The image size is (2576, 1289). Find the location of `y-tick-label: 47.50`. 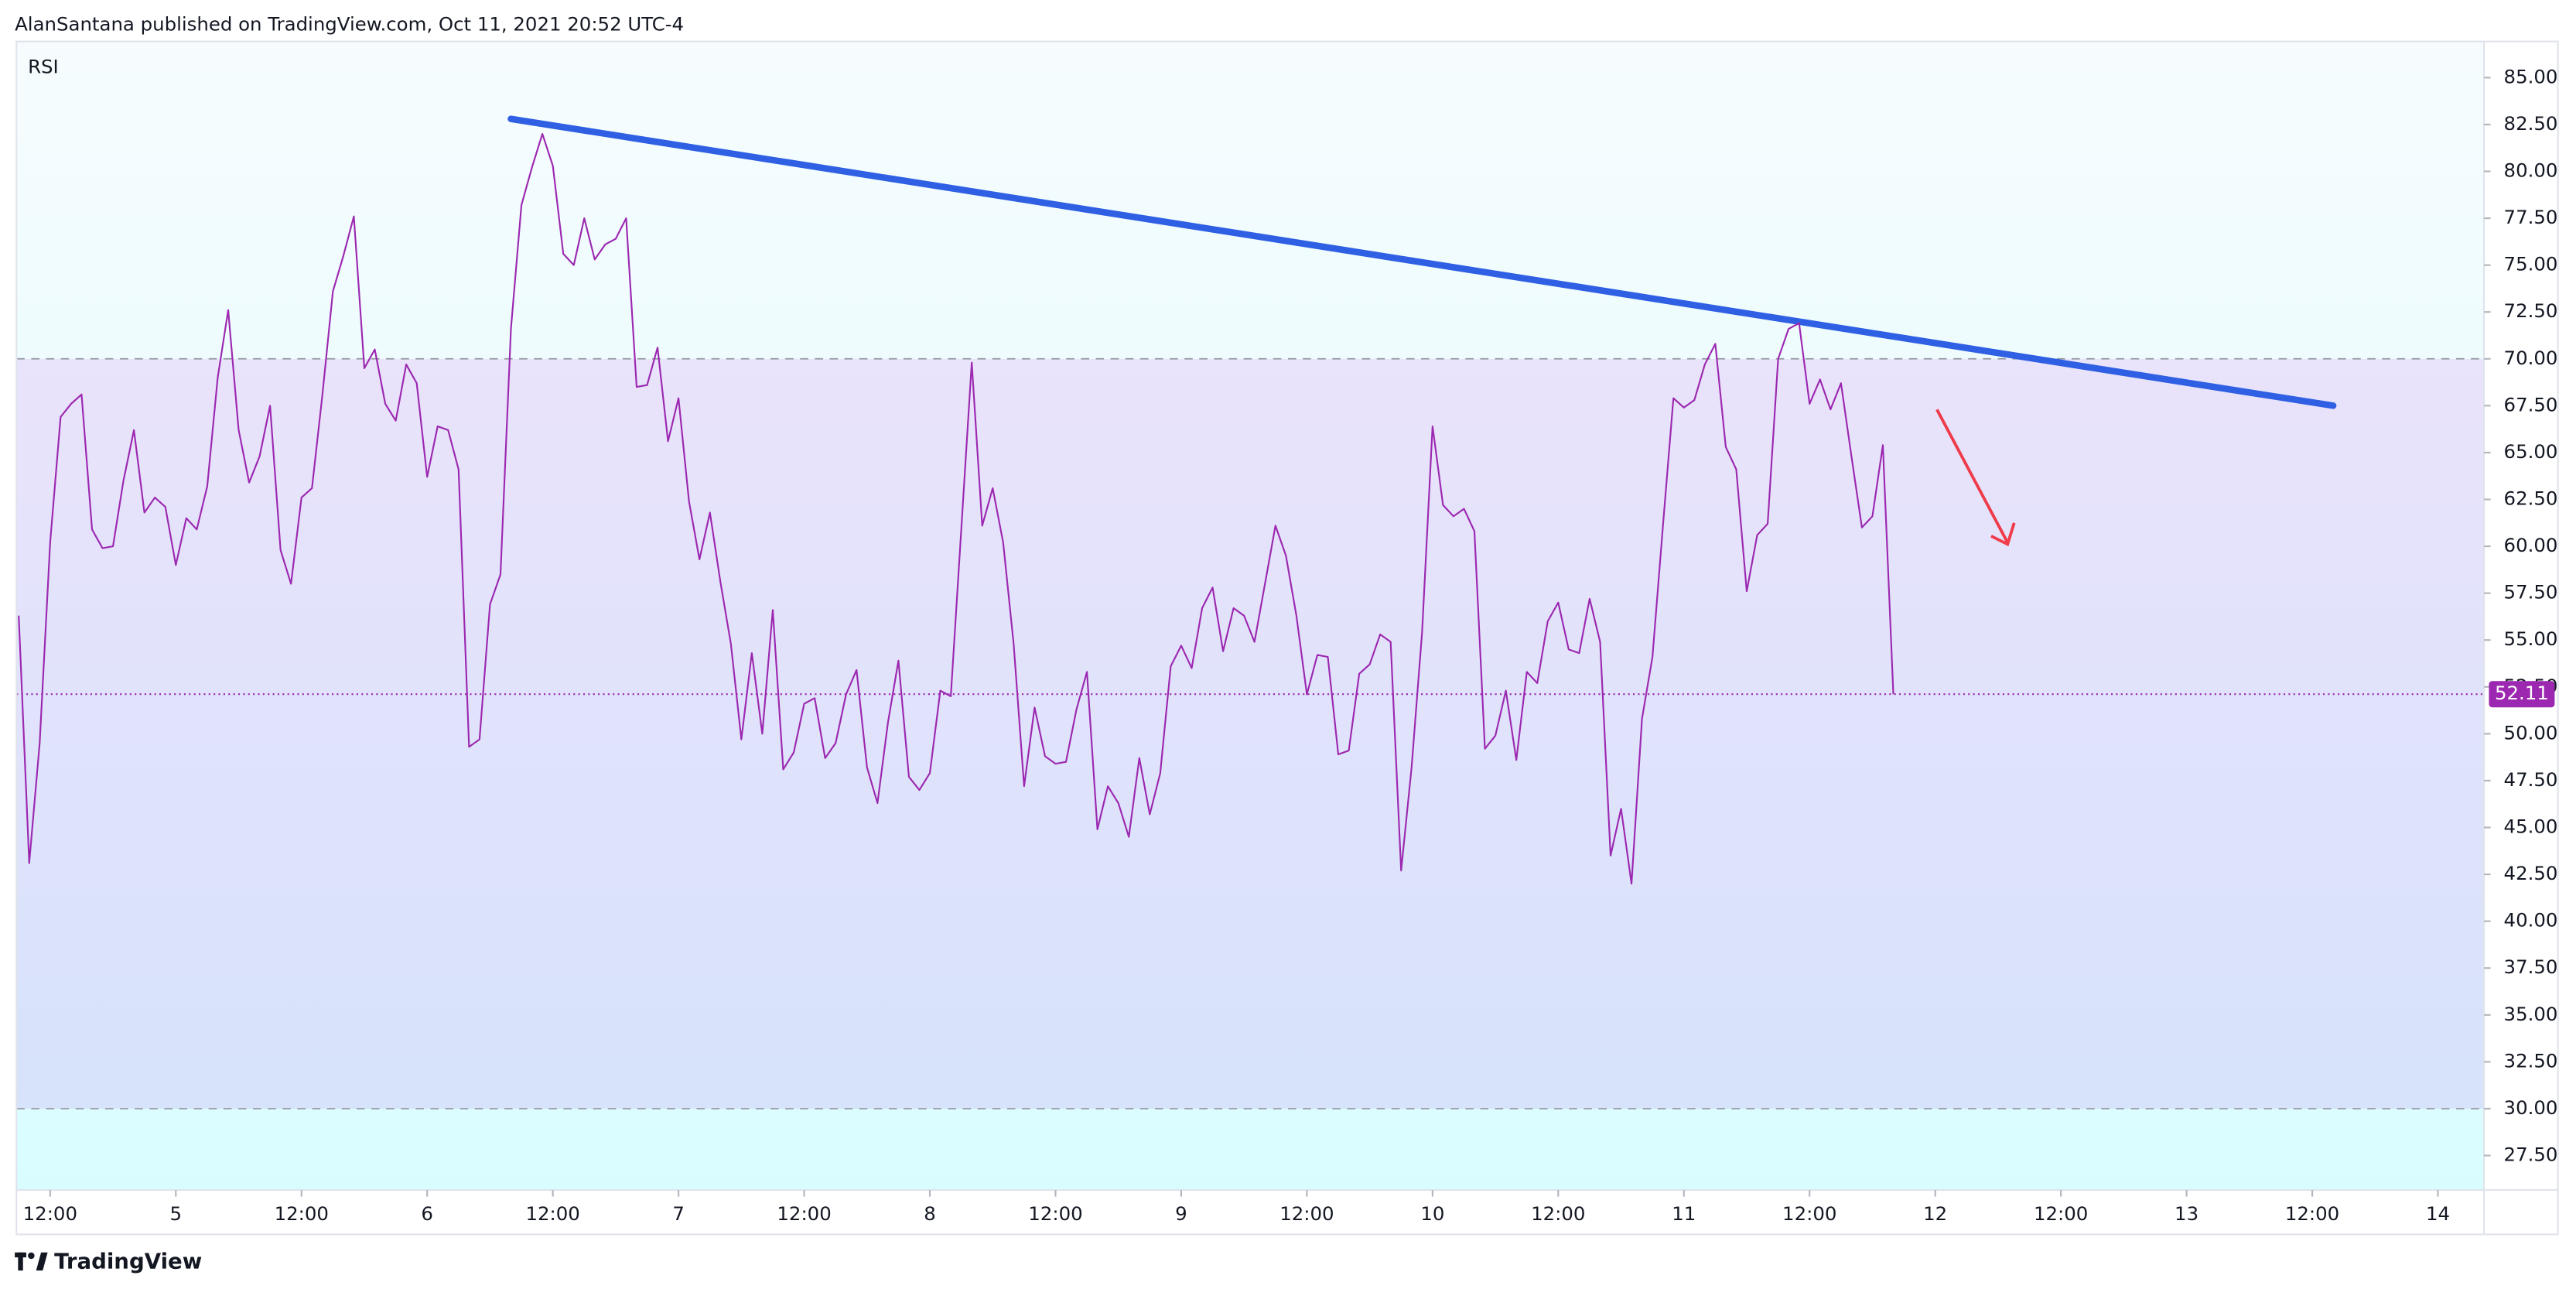

y-tick-label: 47.50 is located at coordinates (2531, 779).